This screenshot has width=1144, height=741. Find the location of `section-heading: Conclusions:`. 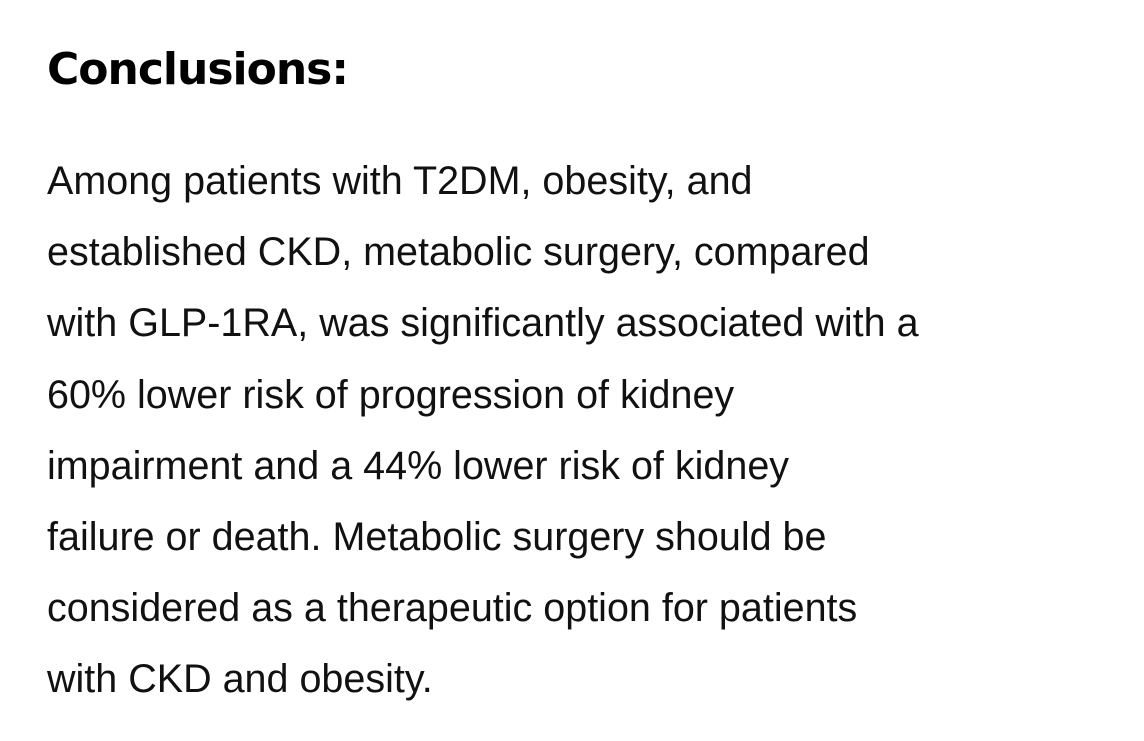

section-heading: Conclusions: is located at coordinates (198, 69).